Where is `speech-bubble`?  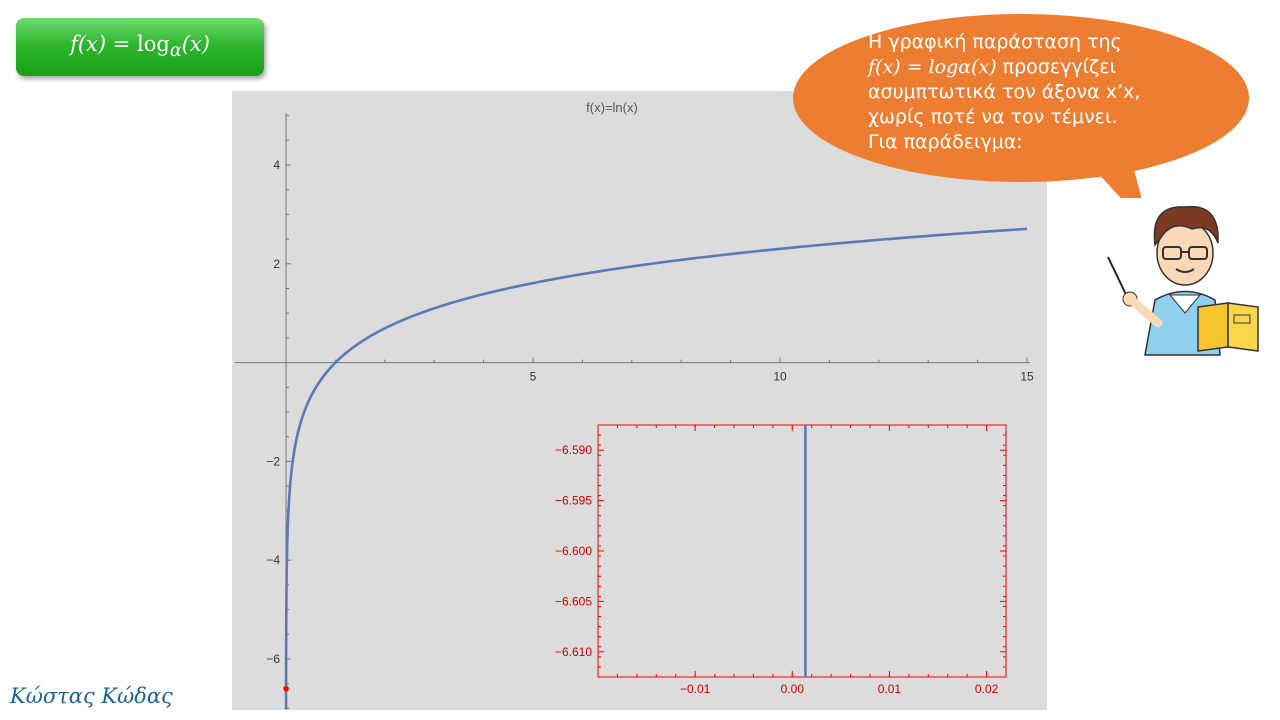
speech-bubble is located at coordinates (1021, 106).